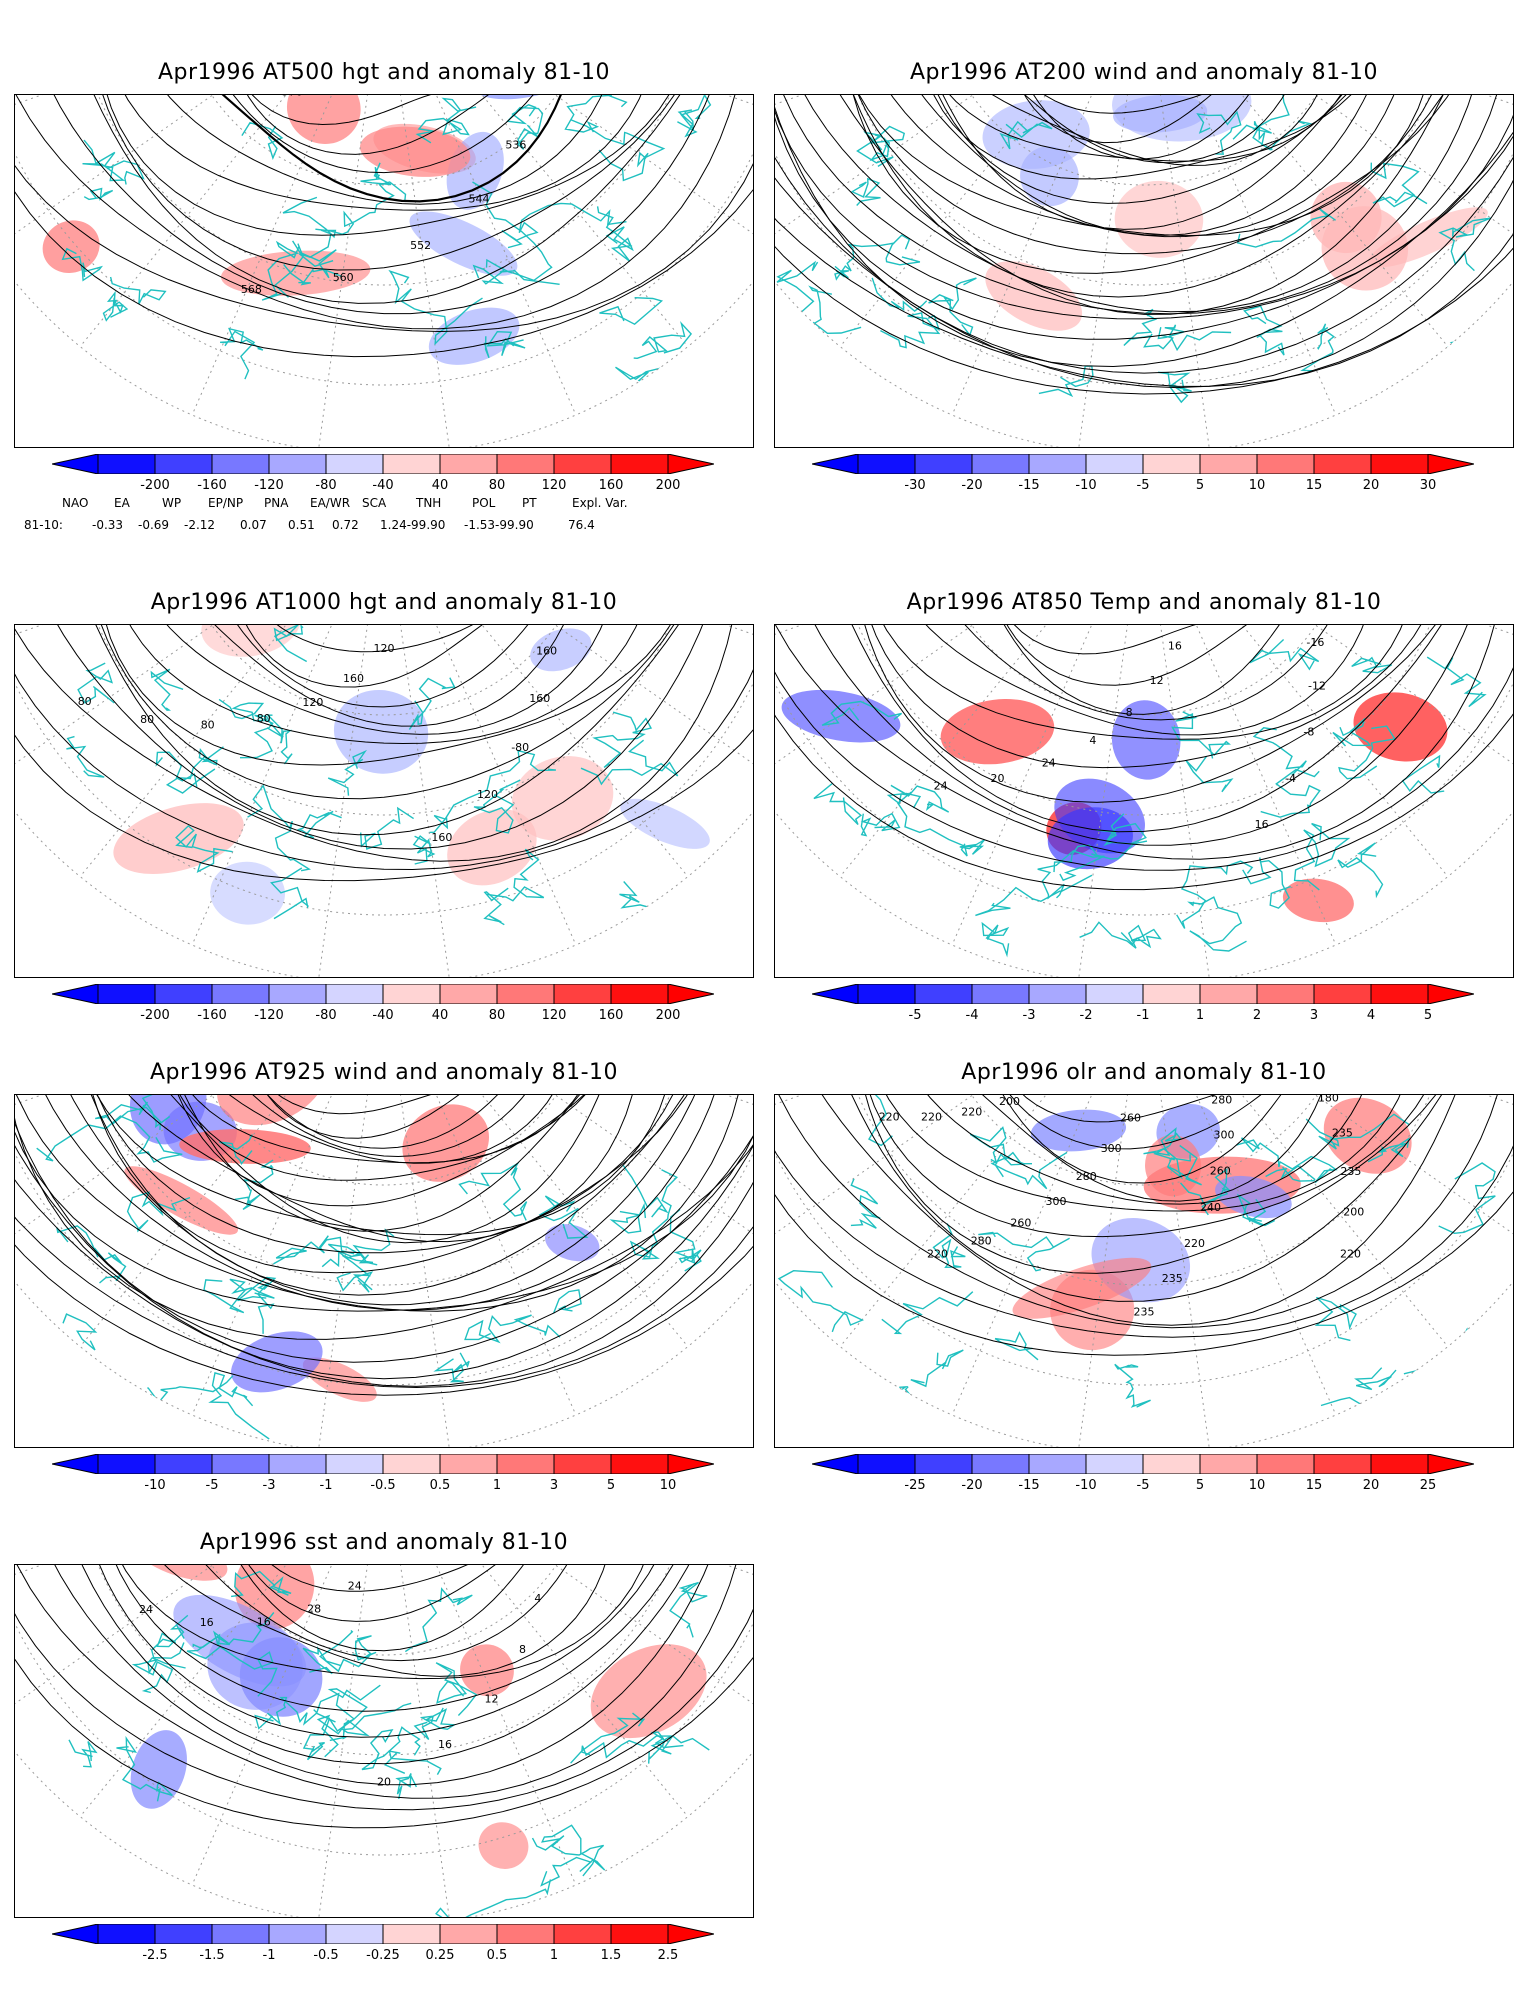 This screenshot has width=1520, height=2000. What do you see at coordinates (172, 503) in the screenshot?
I see `index-header-cell: WP` at bounding box center [172, 503].